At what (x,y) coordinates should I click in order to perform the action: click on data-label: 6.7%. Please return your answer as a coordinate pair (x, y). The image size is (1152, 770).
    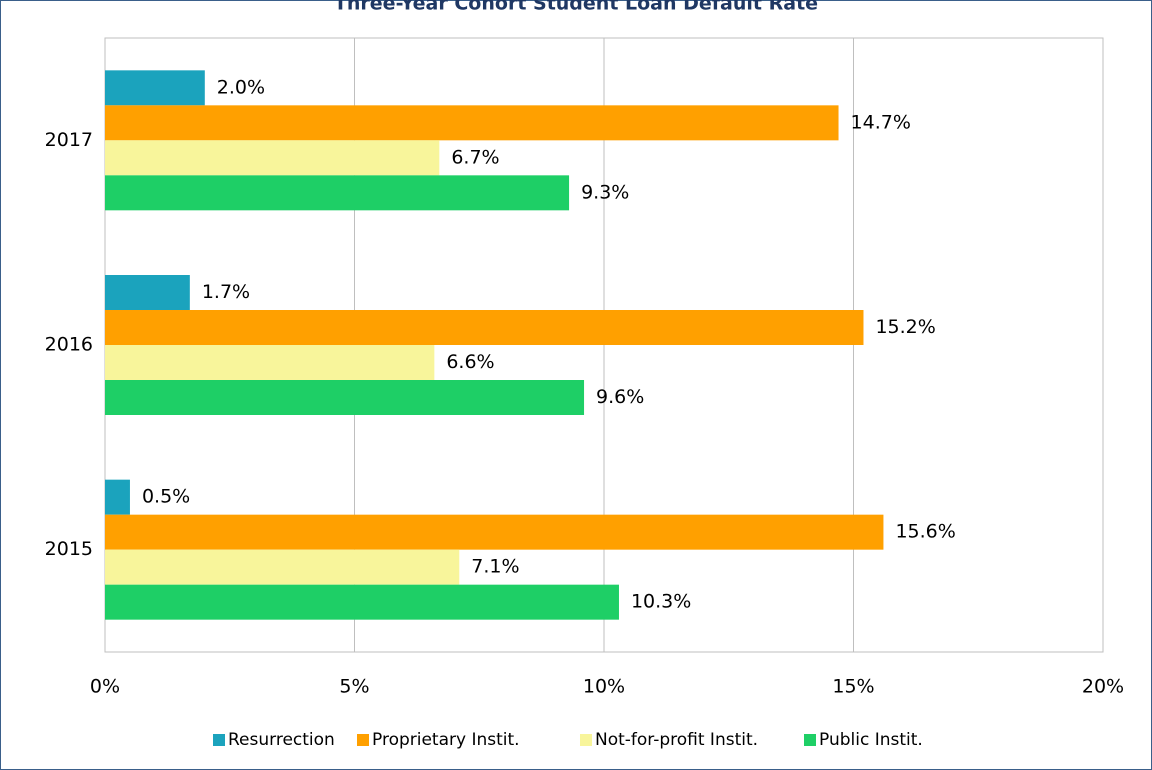
    Looking at the image, I should click on (475, 157).